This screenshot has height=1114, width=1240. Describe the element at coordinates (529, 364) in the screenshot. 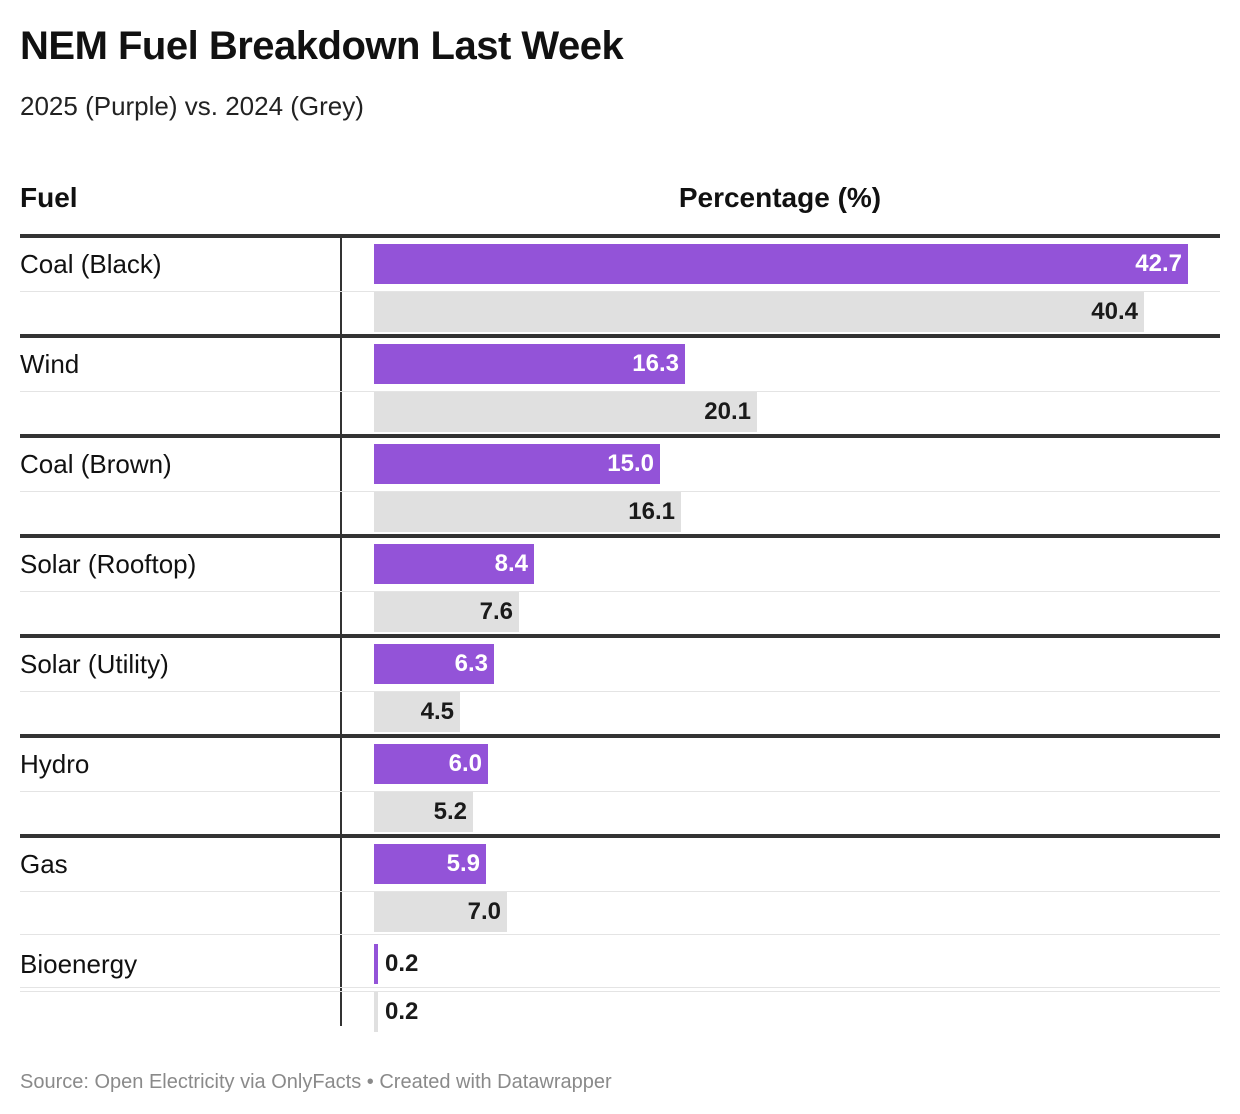

I see `bar-wind-2025` at that location.